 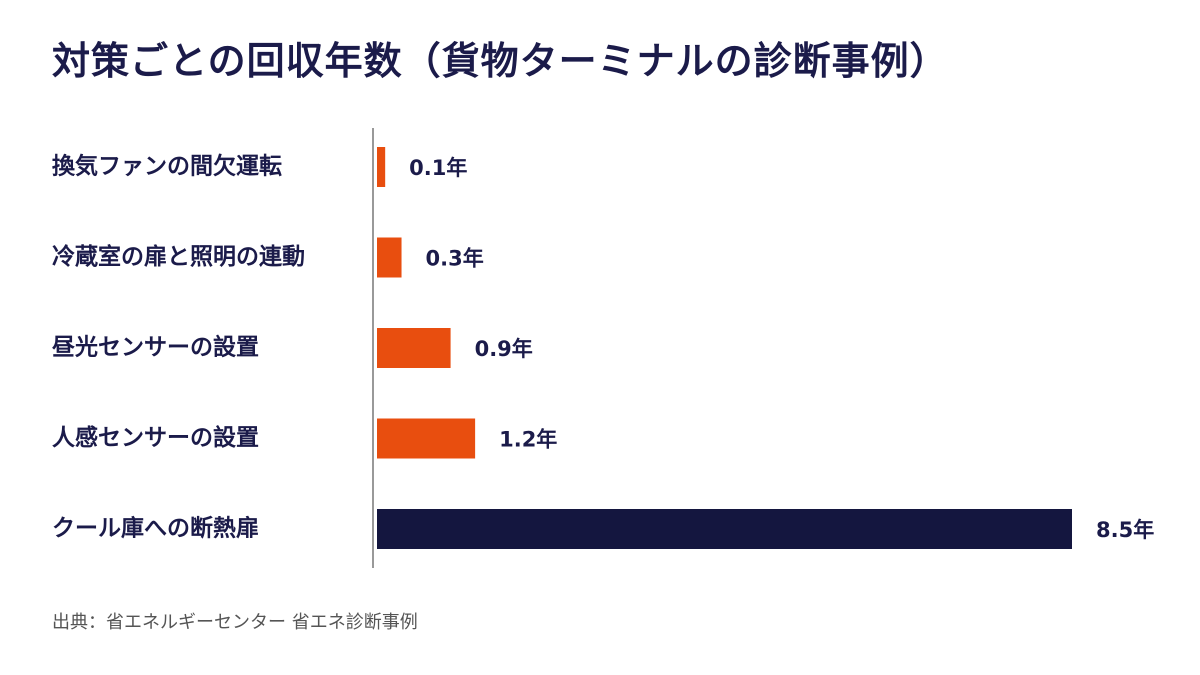 What do you see at coordinates (1125, 530) in the screenshot?
I see `value-label: 8.5年` at bounding box center [1125, 530].